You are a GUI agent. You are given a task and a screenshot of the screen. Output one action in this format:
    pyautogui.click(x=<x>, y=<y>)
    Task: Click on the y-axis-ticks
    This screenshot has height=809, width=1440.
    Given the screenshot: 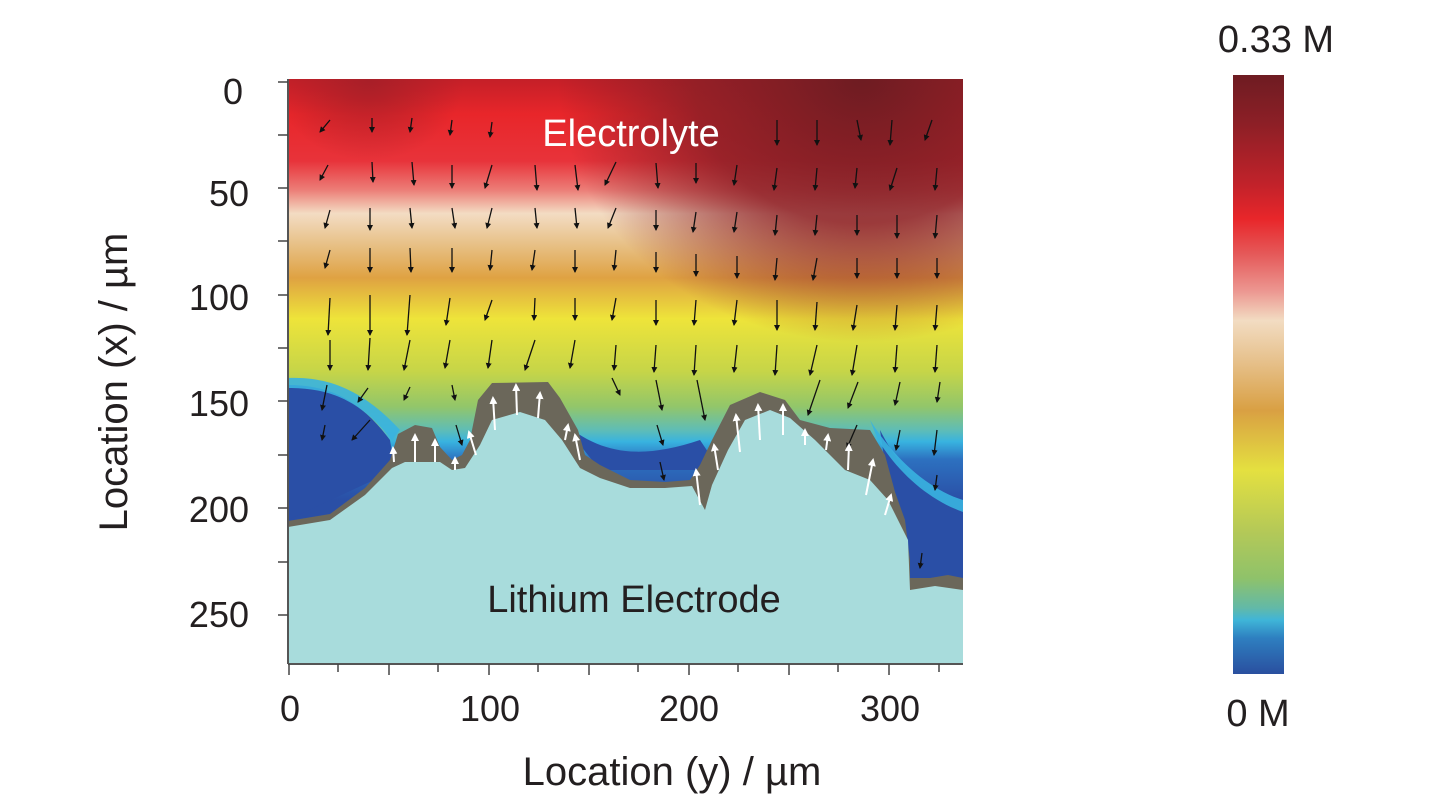 What is the action you would take?
    pyautogui.click(x=283, y=348)
    